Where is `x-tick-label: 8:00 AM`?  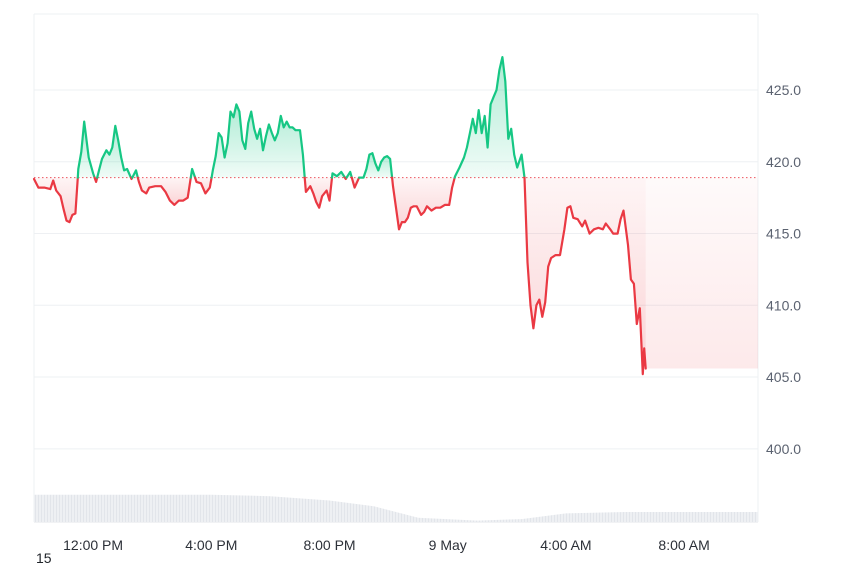 x-tick-label: 8:00 AM is located at coordinates (683, 545).